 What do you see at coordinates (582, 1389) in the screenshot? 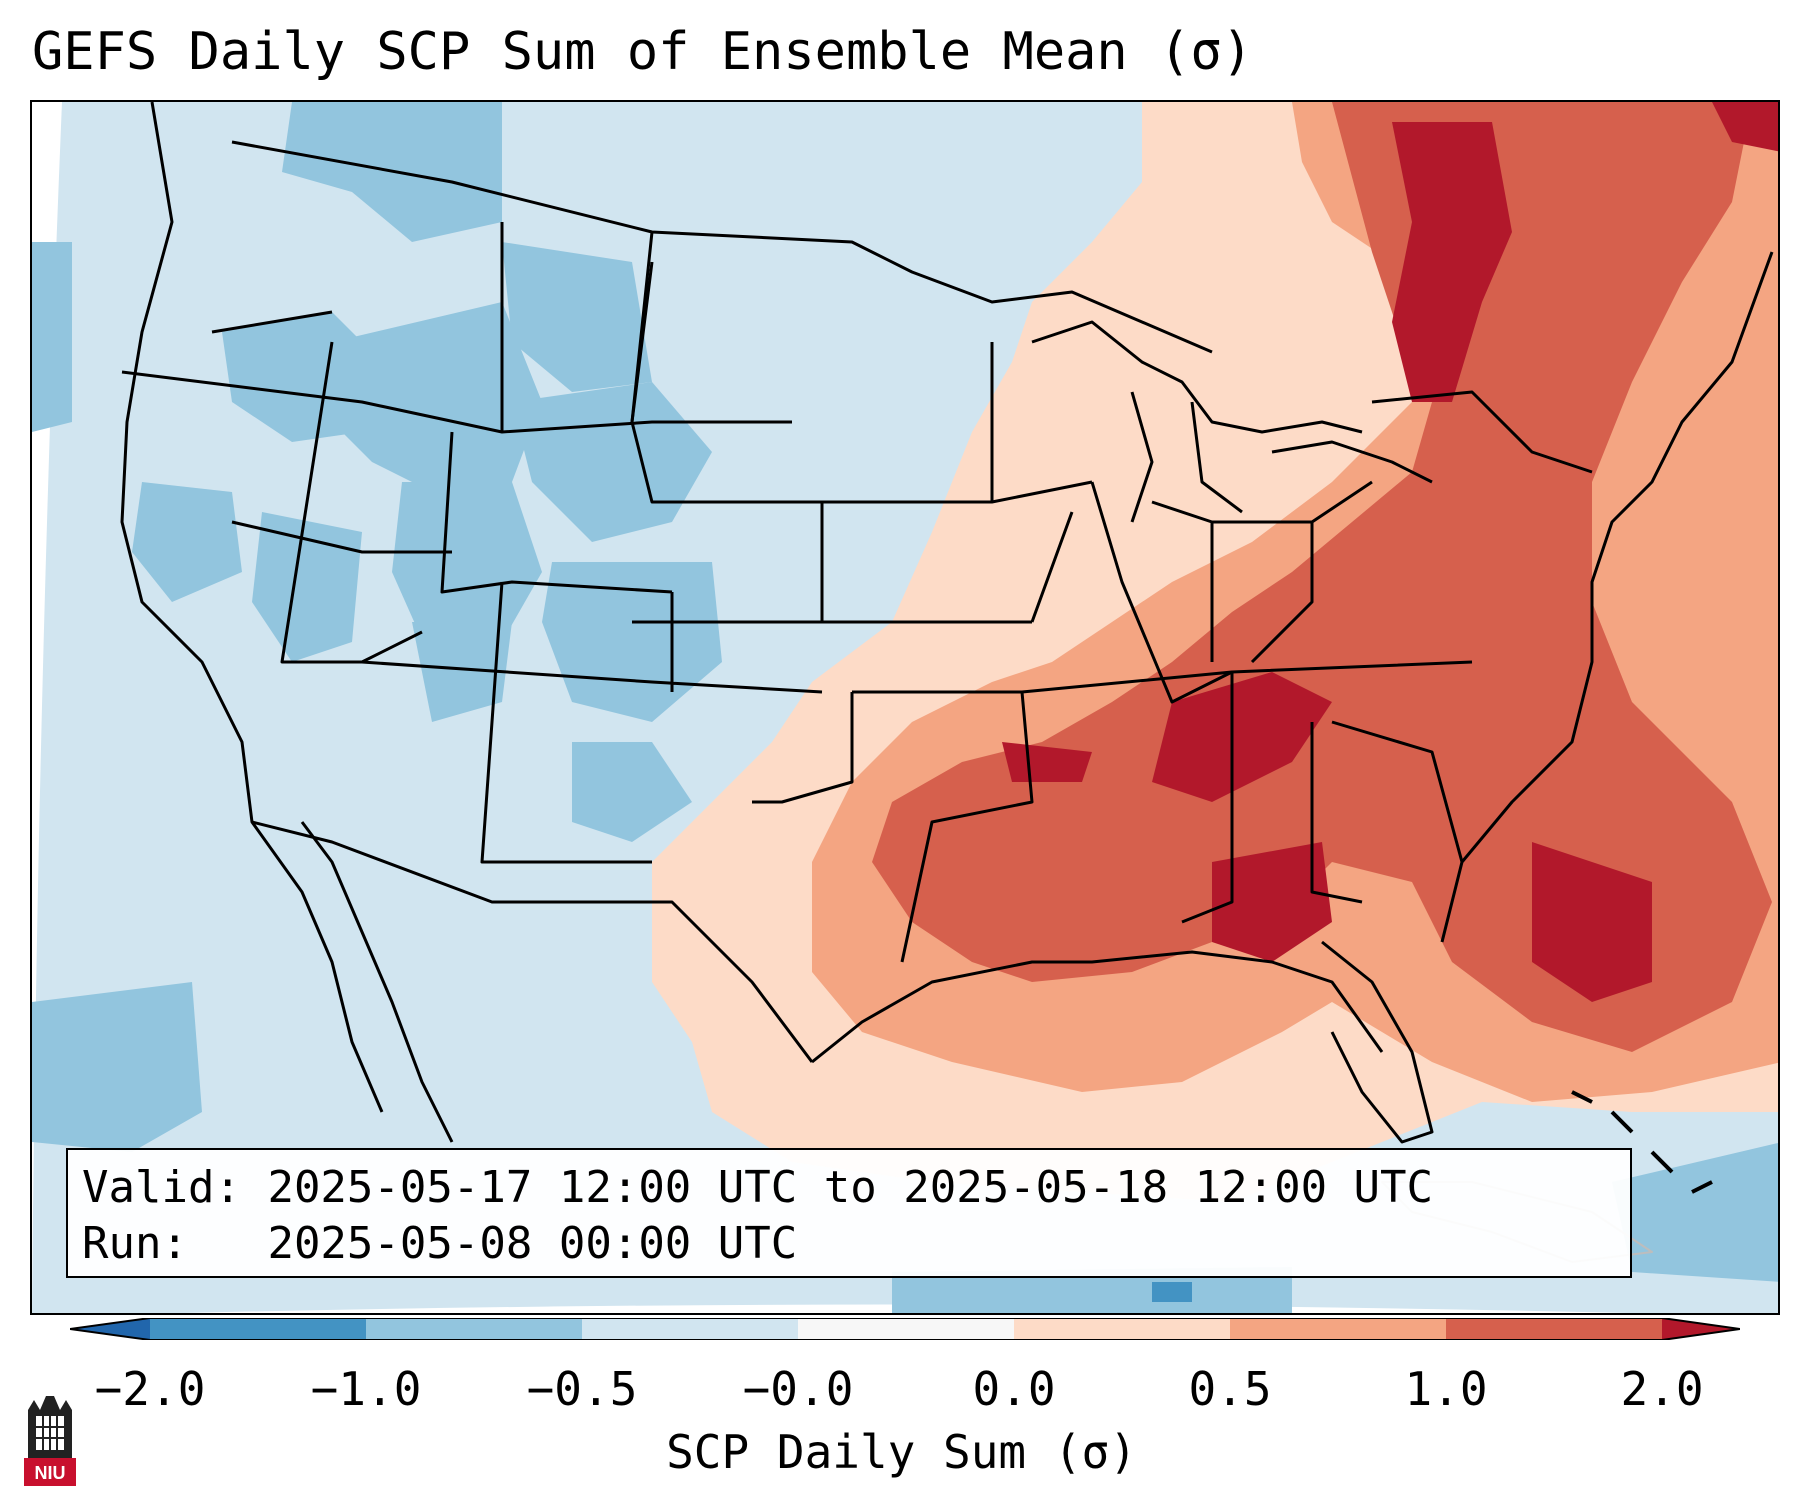
I see `colorbar-tick-label: −0.5` at bounding box center [582, 1389].